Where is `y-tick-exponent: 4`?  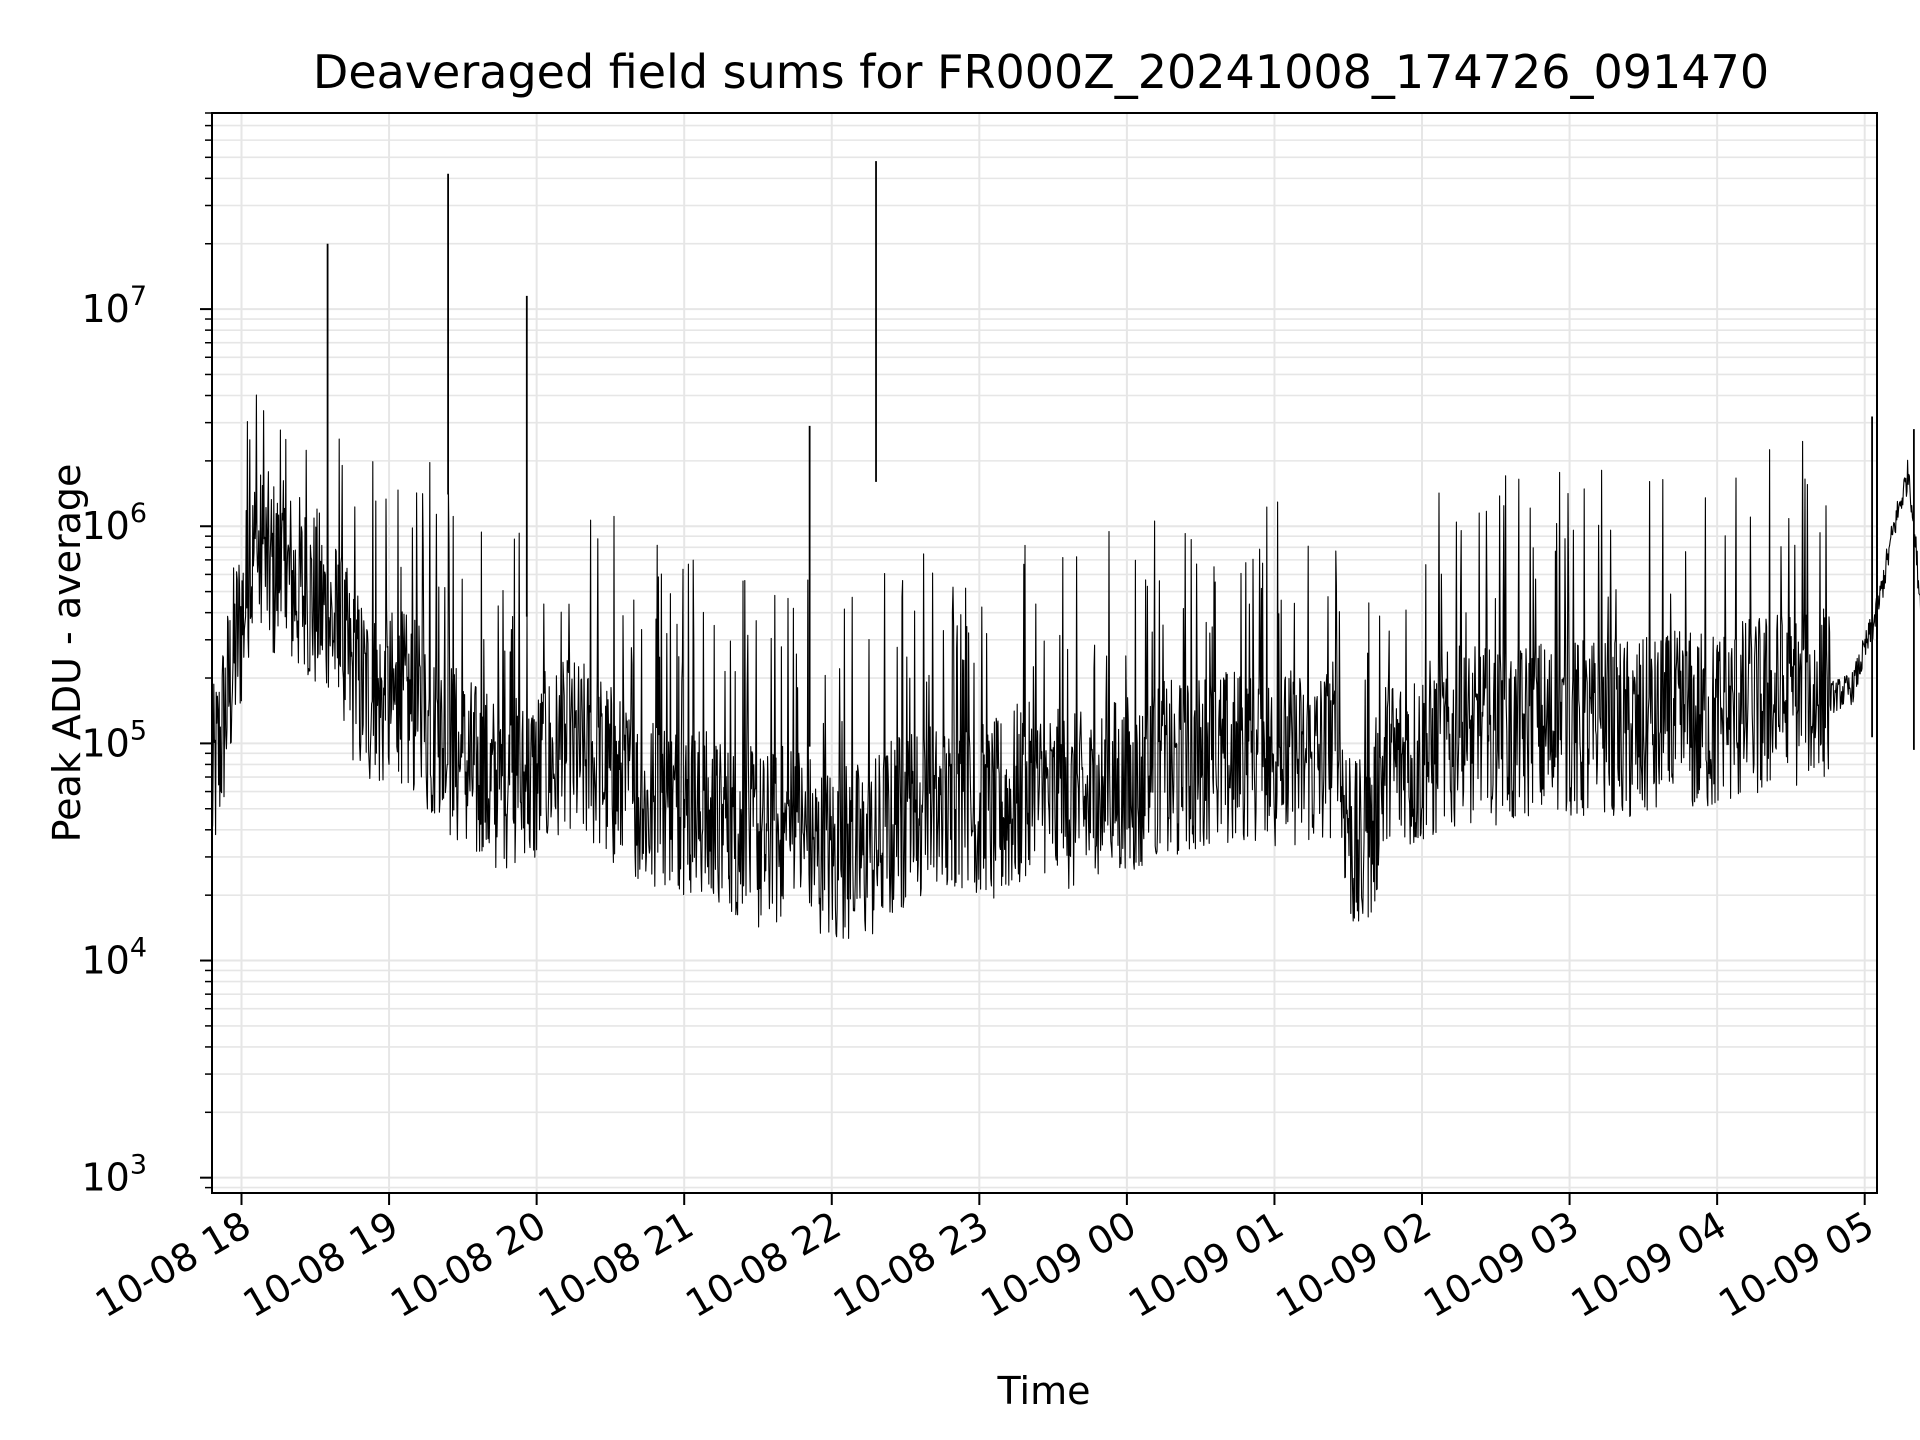
y-tick-exponent: 4 is located at coordinates (138, 948).